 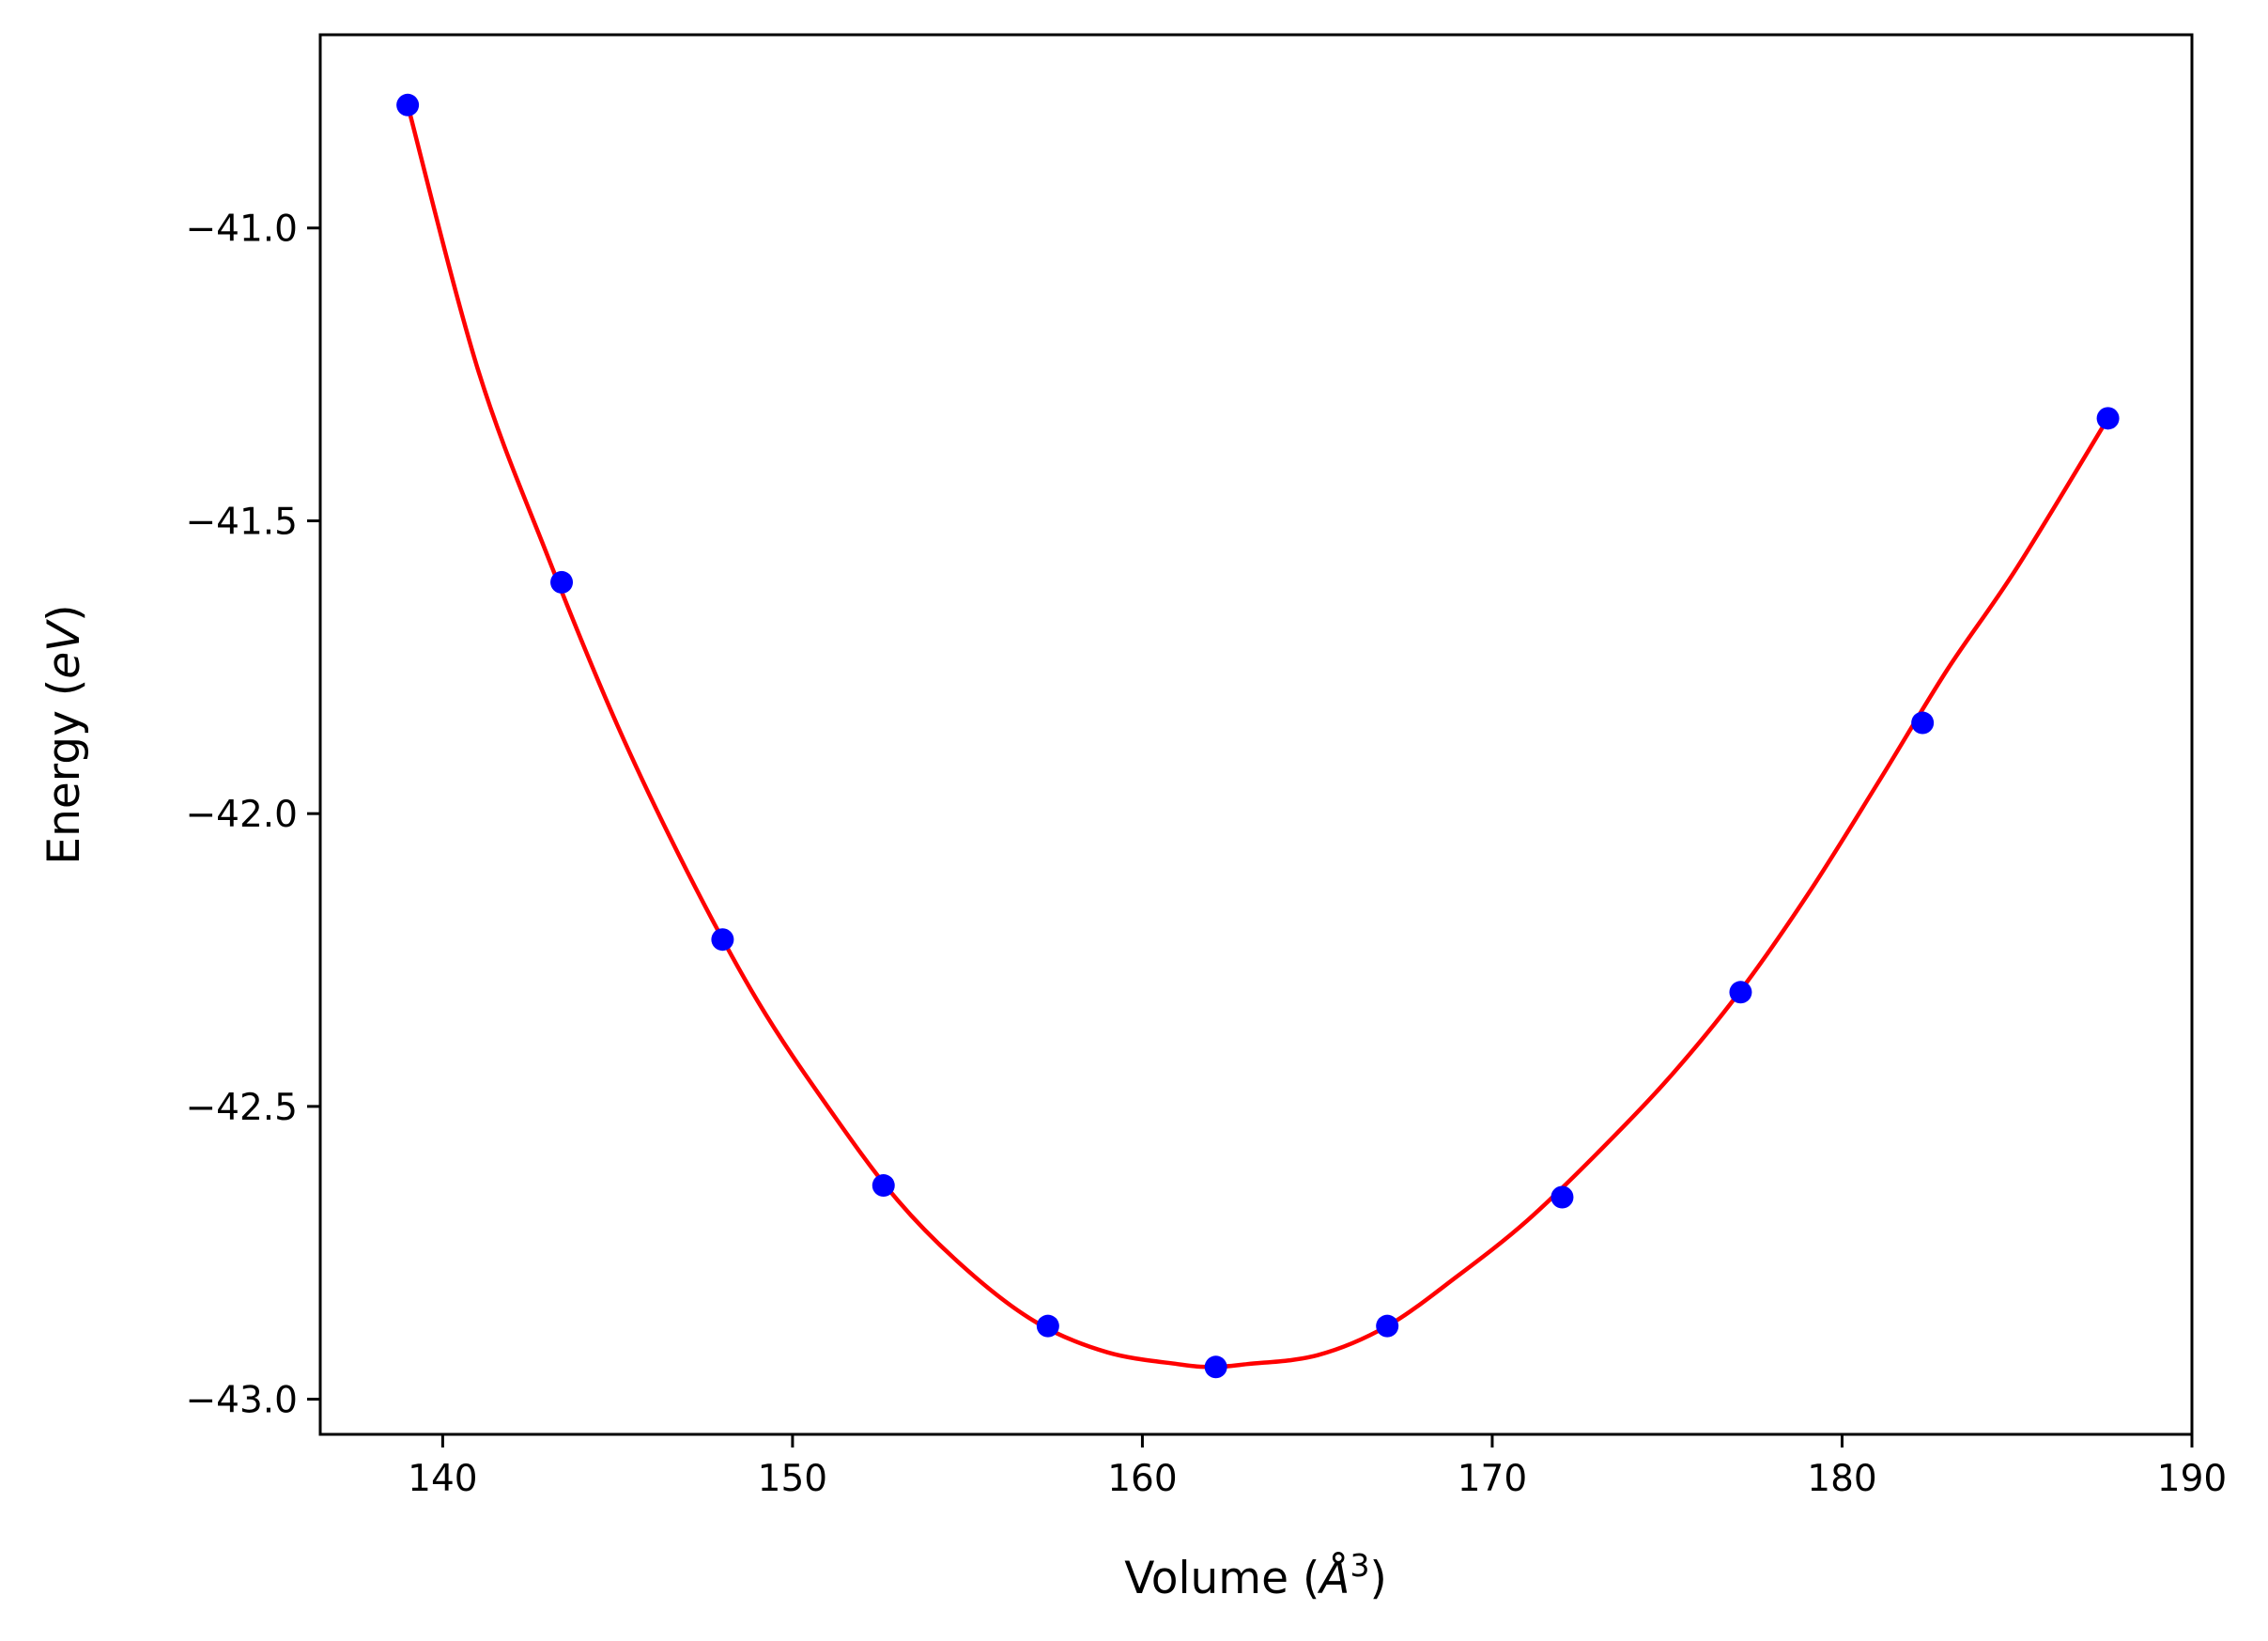 I want to click on y-axis-label: Energy (eV), so click(x=64, y=734).